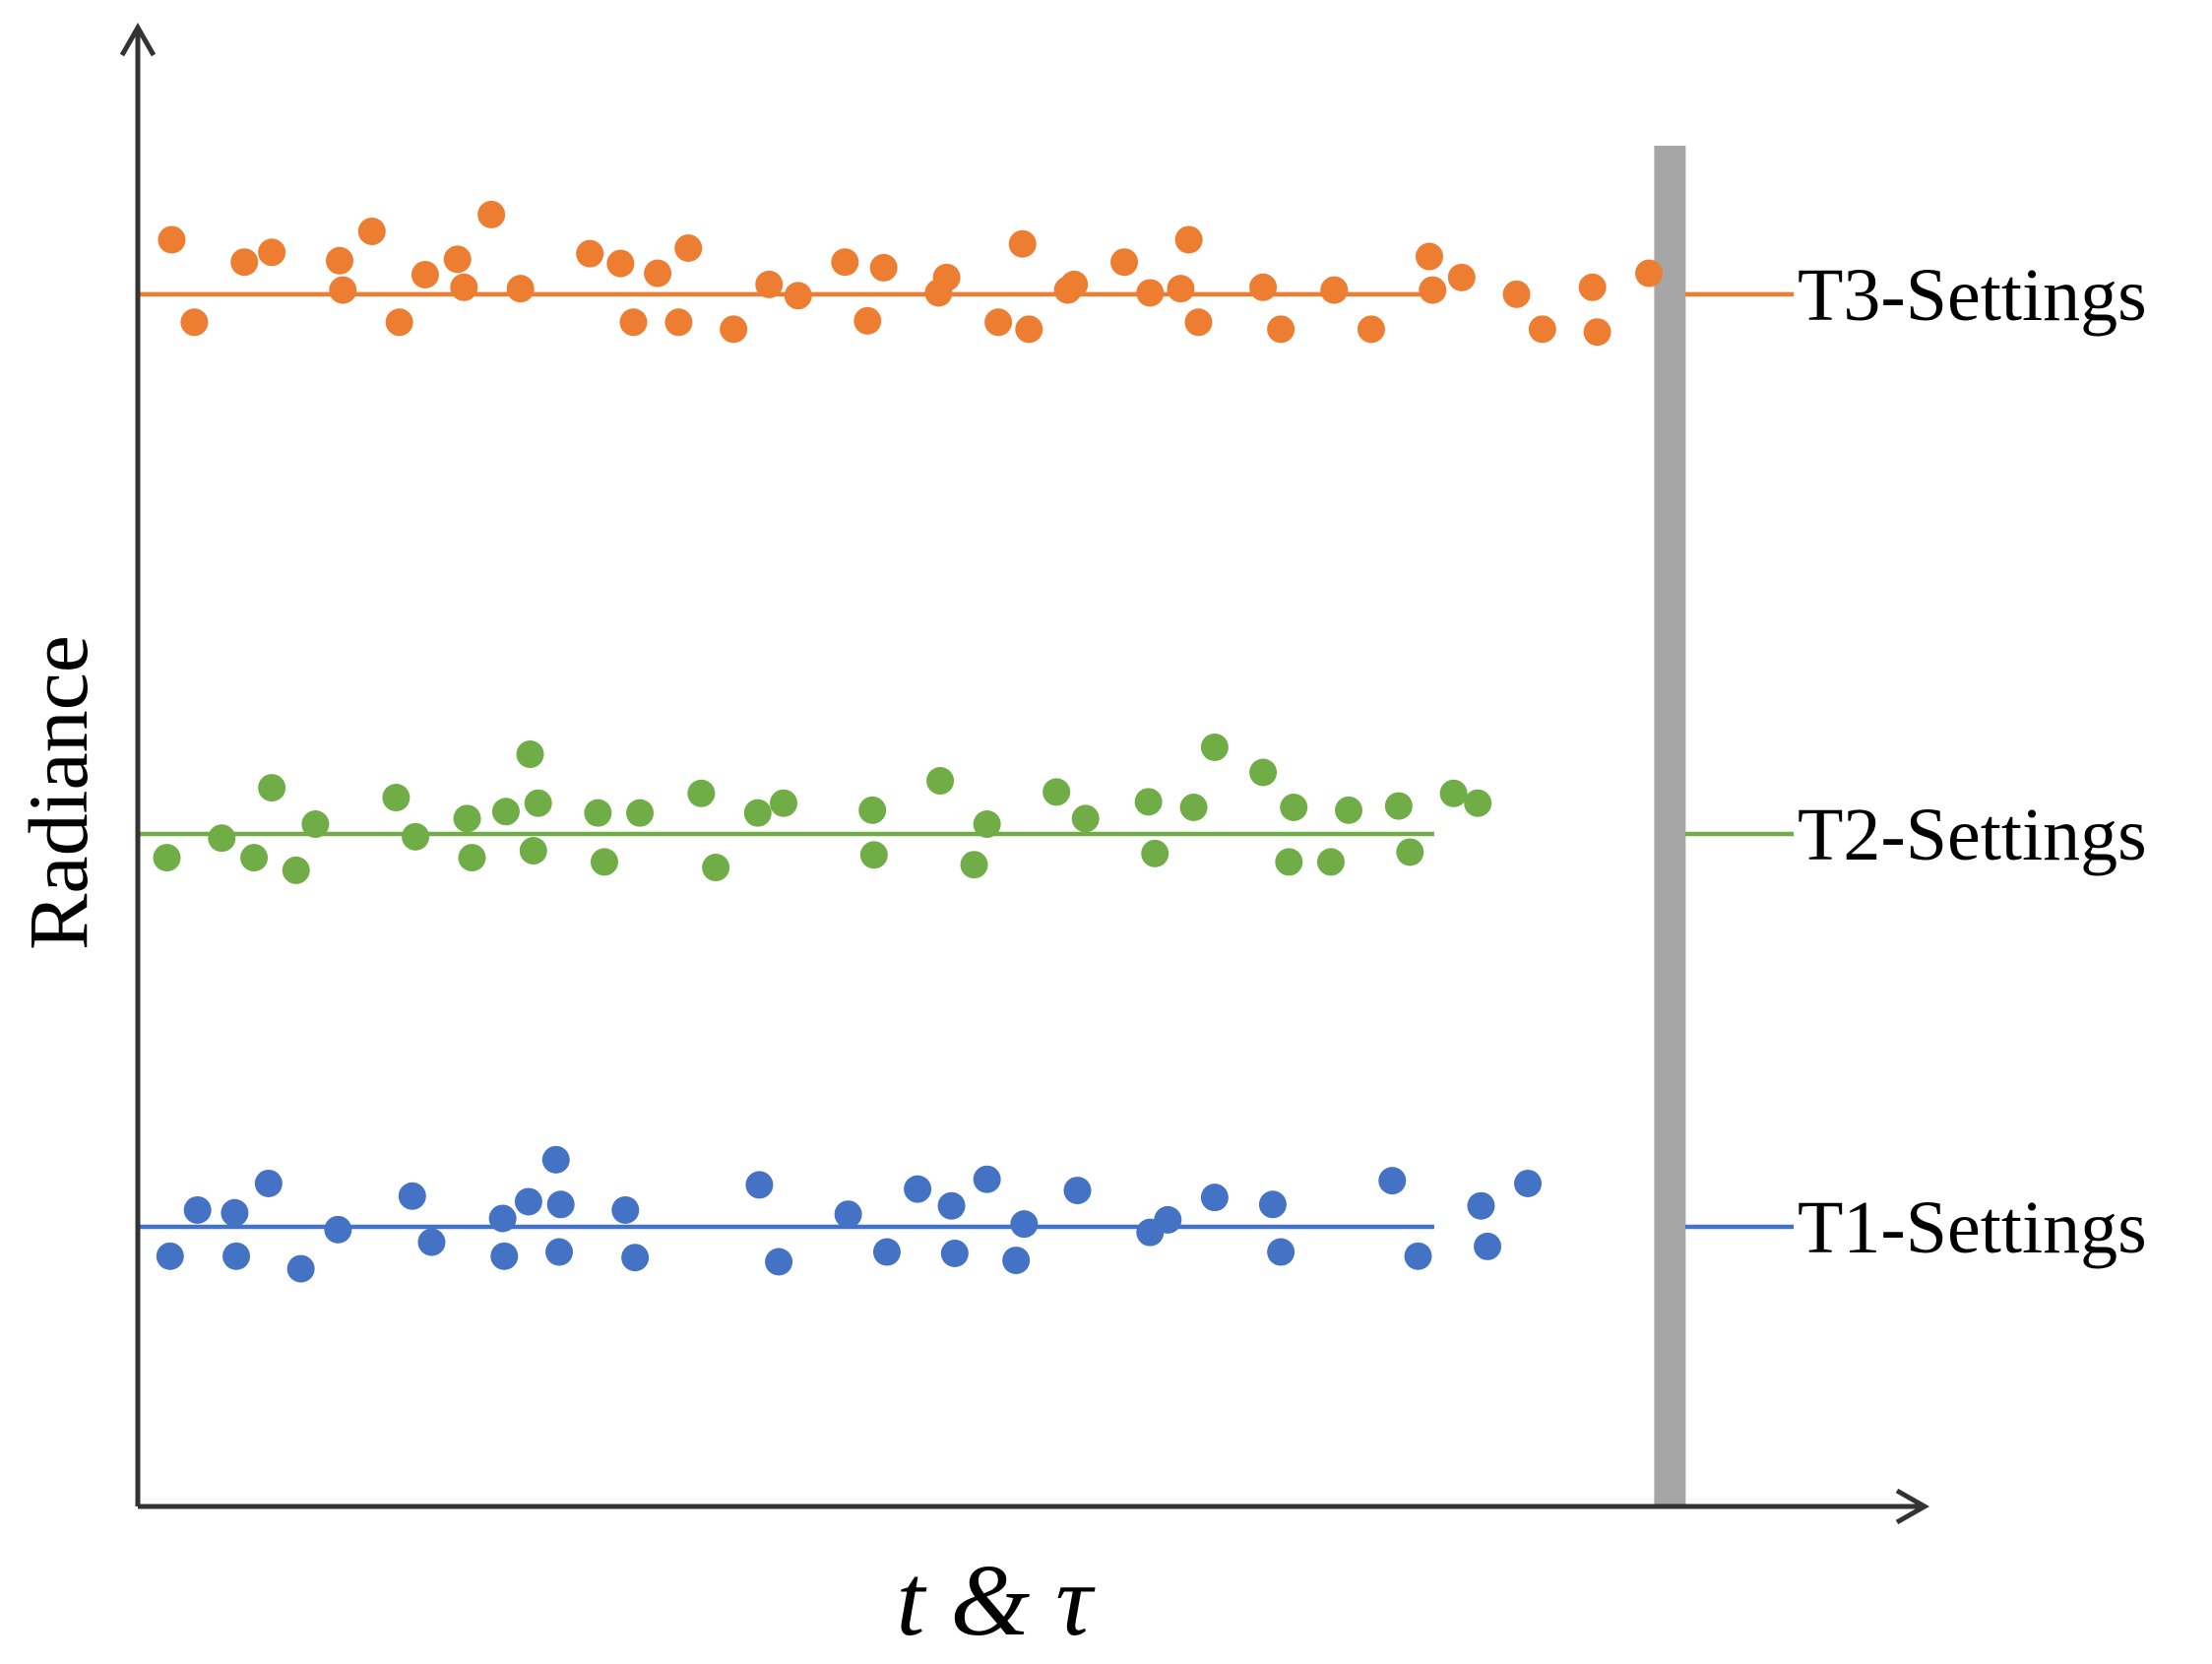 The height and width of the screenshot is (1664, 2212). Describe the element at coordinates (1972, 1227) in the screenshot. I see `t1-settings-legend-label: T1-Settings` at that location.